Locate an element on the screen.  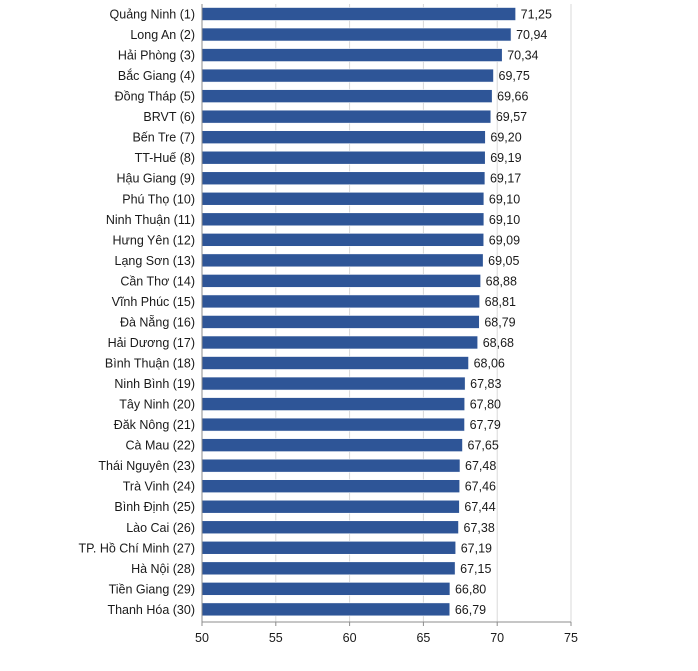
category-label: BRVT (6) is located at coordinates (169, 117).